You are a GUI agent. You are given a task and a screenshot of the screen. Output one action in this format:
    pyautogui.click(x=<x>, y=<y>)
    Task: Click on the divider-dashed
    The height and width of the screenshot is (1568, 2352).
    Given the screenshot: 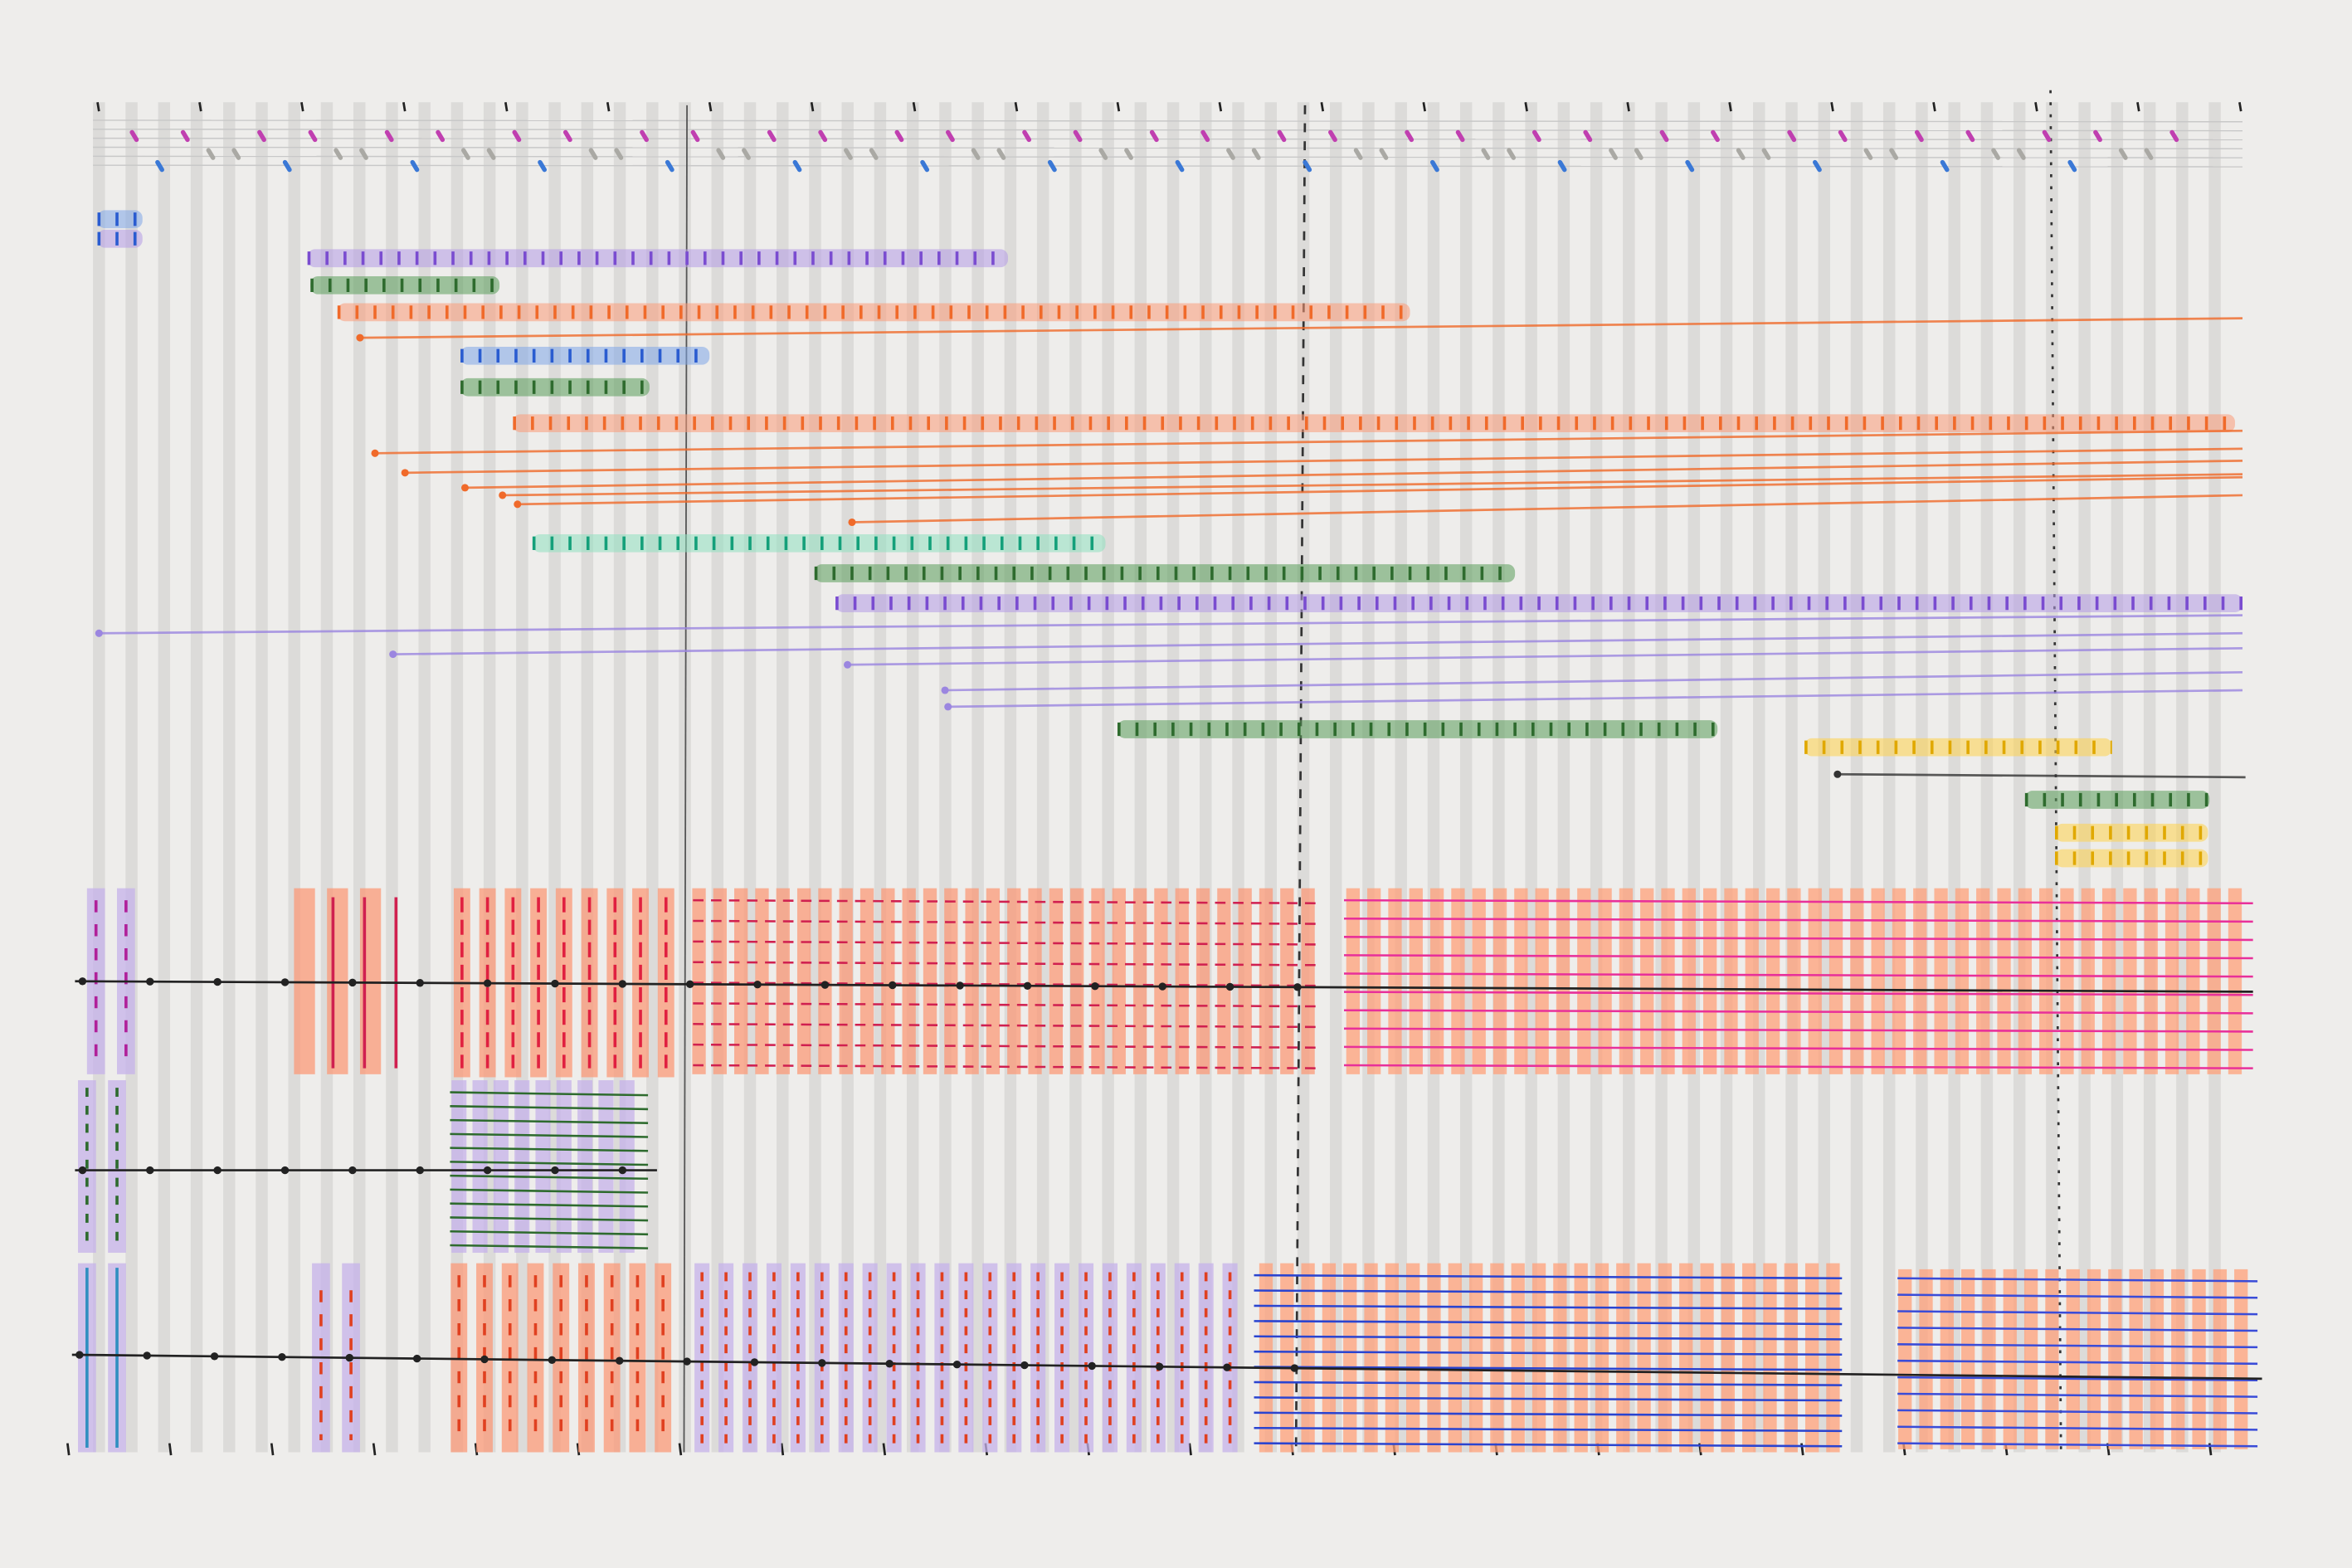 What is the action you would take?
    pyautogui.click(x=1300, y=779)
    